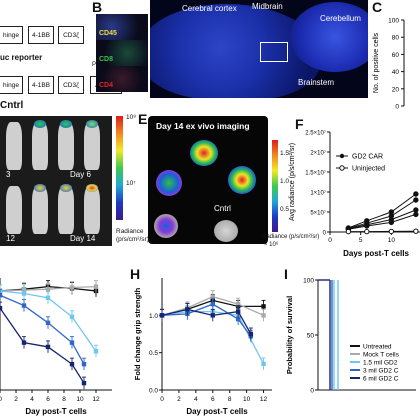 Image resolution: width=420 pixels, height=420 pixels. Describe the element at coordinates (318, 213) in the screenshot. I see `y-tick-label: 5×10⁷` at that location.